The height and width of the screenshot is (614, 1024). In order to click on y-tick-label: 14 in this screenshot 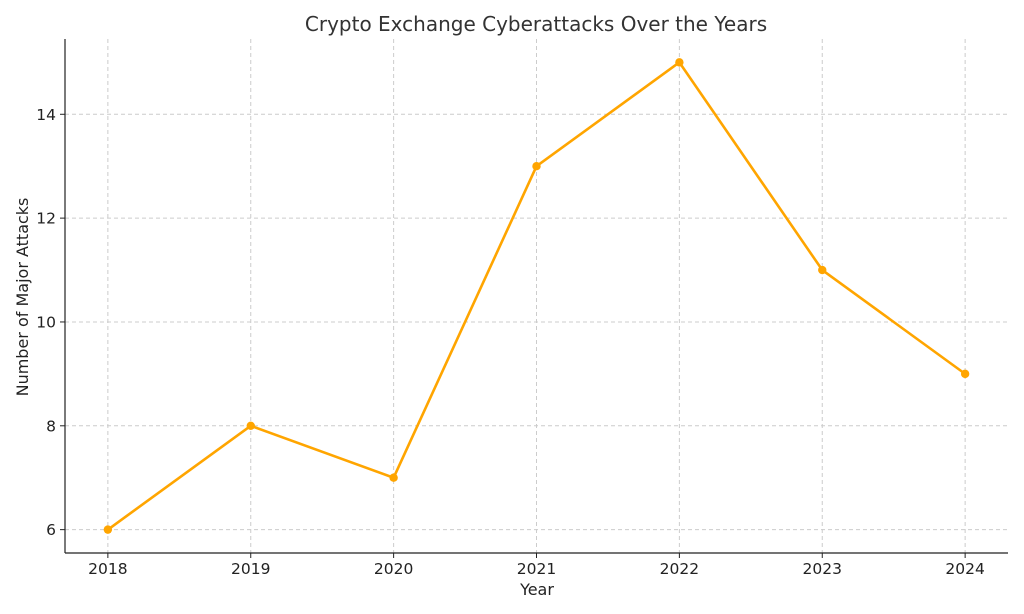, I will do `click(46, 115)`.